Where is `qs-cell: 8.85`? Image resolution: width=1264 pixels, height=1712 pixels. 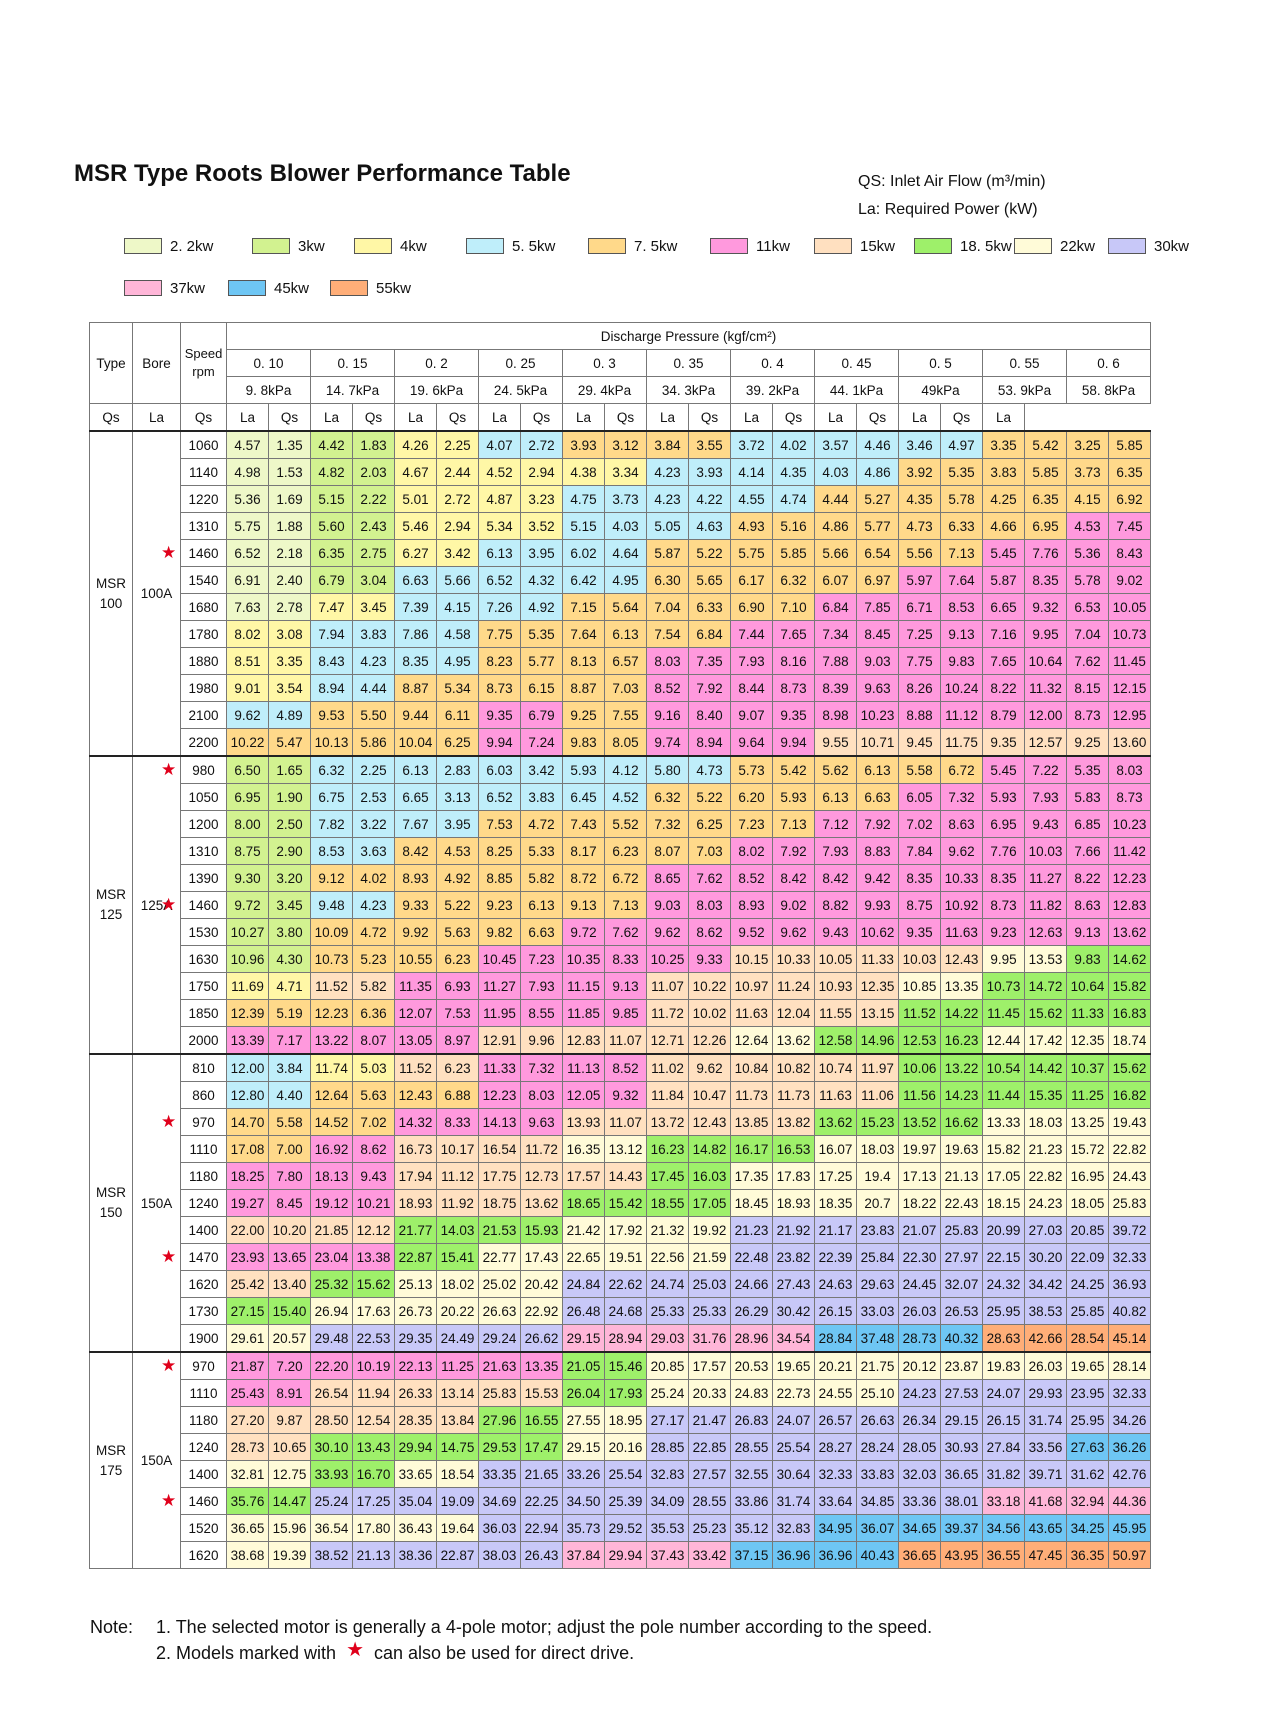
qs-cell: 8.85 is located at coordinates (499, 878).